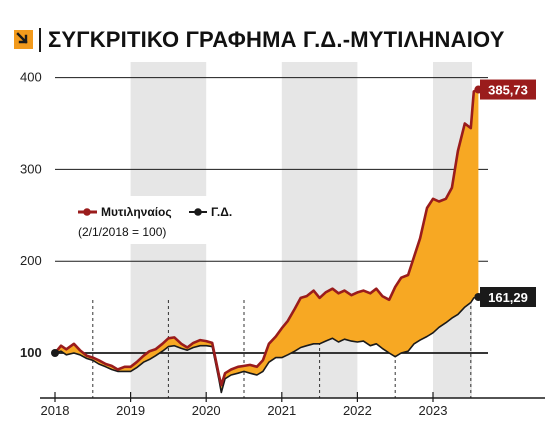  Describe the element at coordinates (40, 40) in the screenshot. I see `title-separator` at that location.